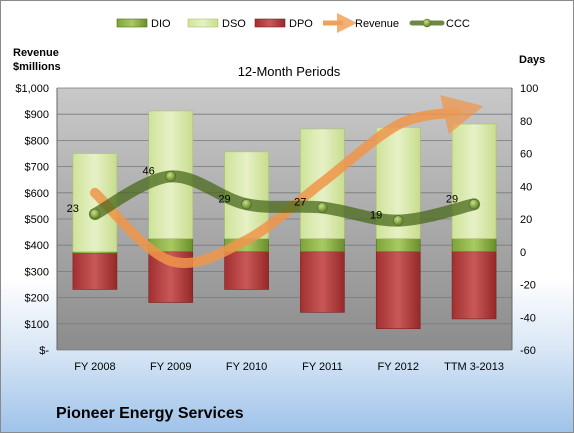 This screenshot has width=574, height=433. I want to click on left-tick-label: $-, so click(44, 351).